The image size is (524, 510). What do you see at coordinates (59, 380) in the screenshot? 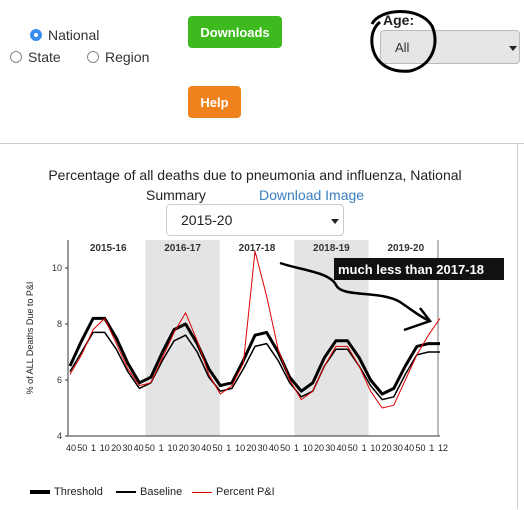
I see `y-tick-label: 6` at bounding box center [59, 380].